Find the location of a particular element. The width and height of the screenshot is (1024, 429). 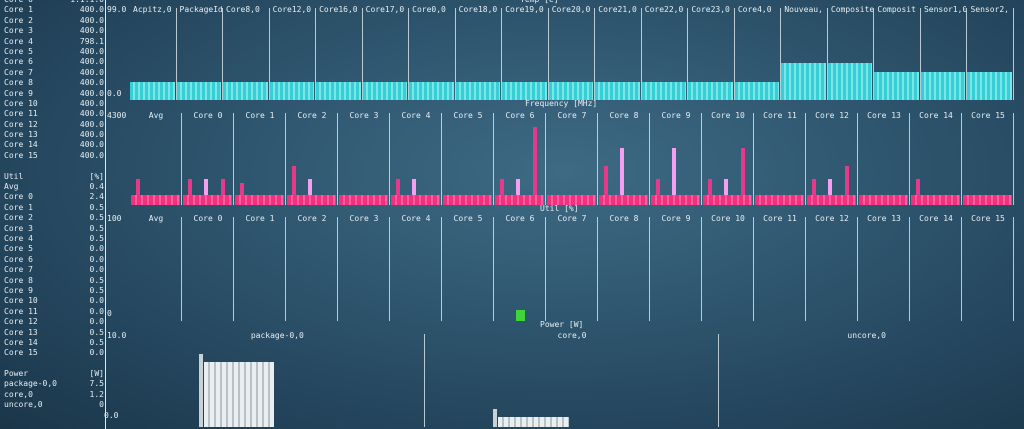

power-reading-row: core,0 1.2 is located at coordinates (54, 395).